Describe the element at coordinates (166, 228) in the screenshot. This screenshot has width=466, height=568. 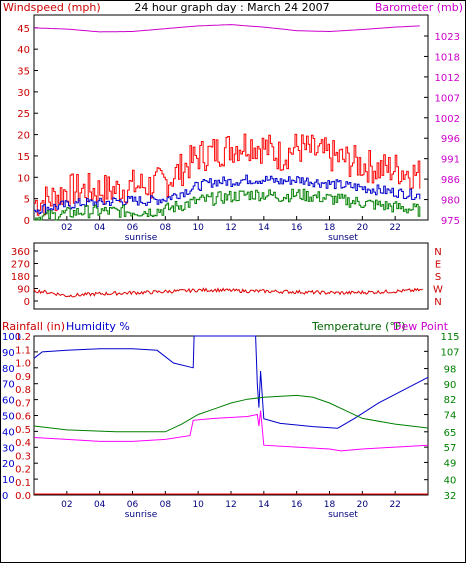
I see `x-tick-label: 08` at that location.